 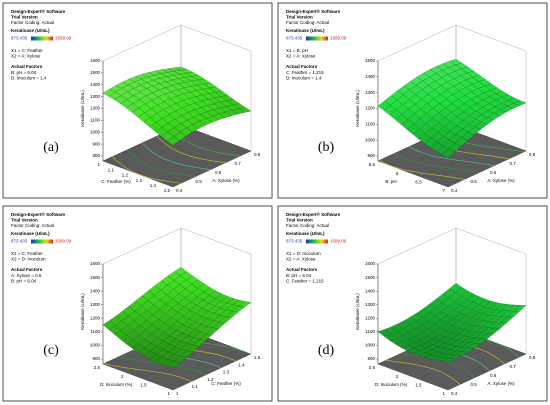 I want to click on factor: X1 = D: Inoculum, so click(x=303, y=253).